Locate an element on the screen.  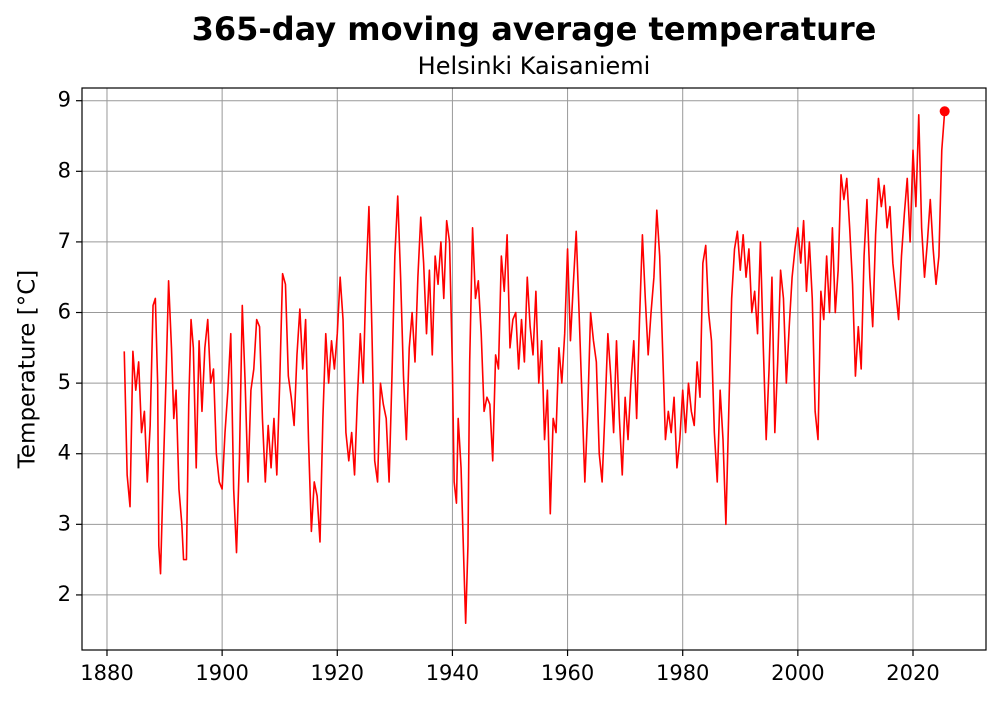
x-tick-label: 1980 is located at coordinates (682, 673).